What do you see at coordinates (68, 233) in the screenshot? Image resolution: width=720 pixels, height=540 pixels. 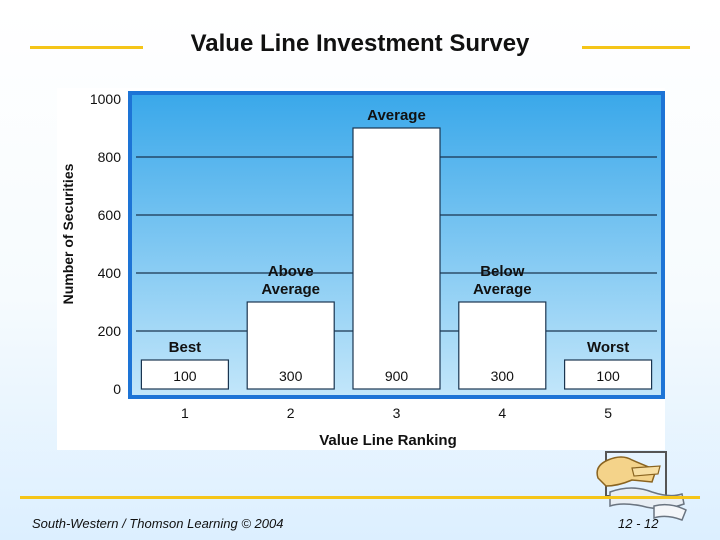 I see `y-axis-label: Number of Securities` at bounding box center [68, 233].